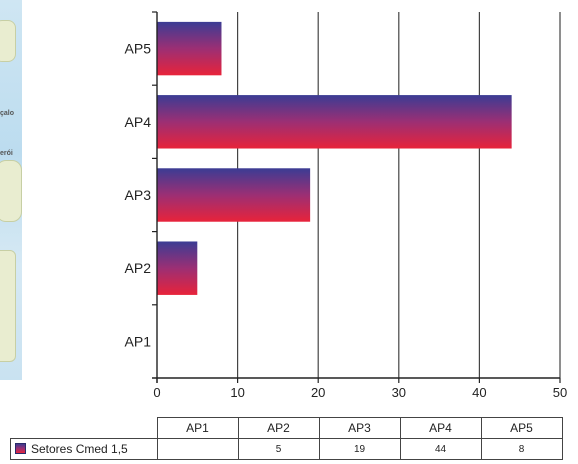  Describe the element at coordinates (278, 428) in the screenshot. I see `table-header: AP2` at that location.